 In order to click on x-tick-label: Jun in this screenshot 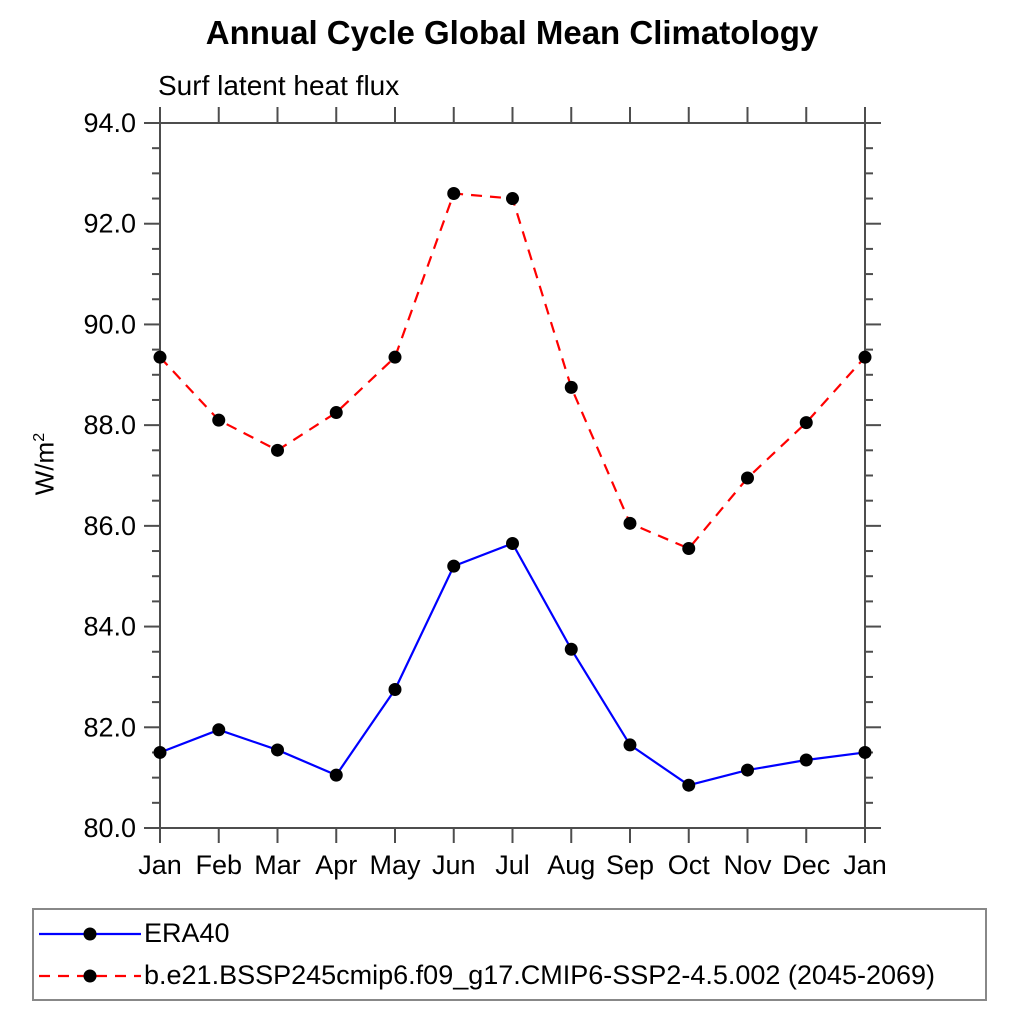, I will do `click(454, 865)`.